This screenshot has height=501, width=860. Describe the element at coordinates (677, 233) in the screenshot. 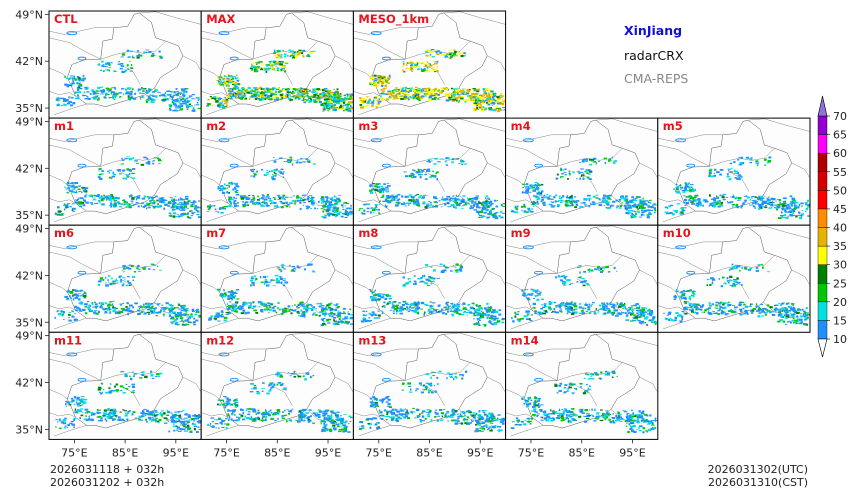

I see `panel-label: m10` at that location.